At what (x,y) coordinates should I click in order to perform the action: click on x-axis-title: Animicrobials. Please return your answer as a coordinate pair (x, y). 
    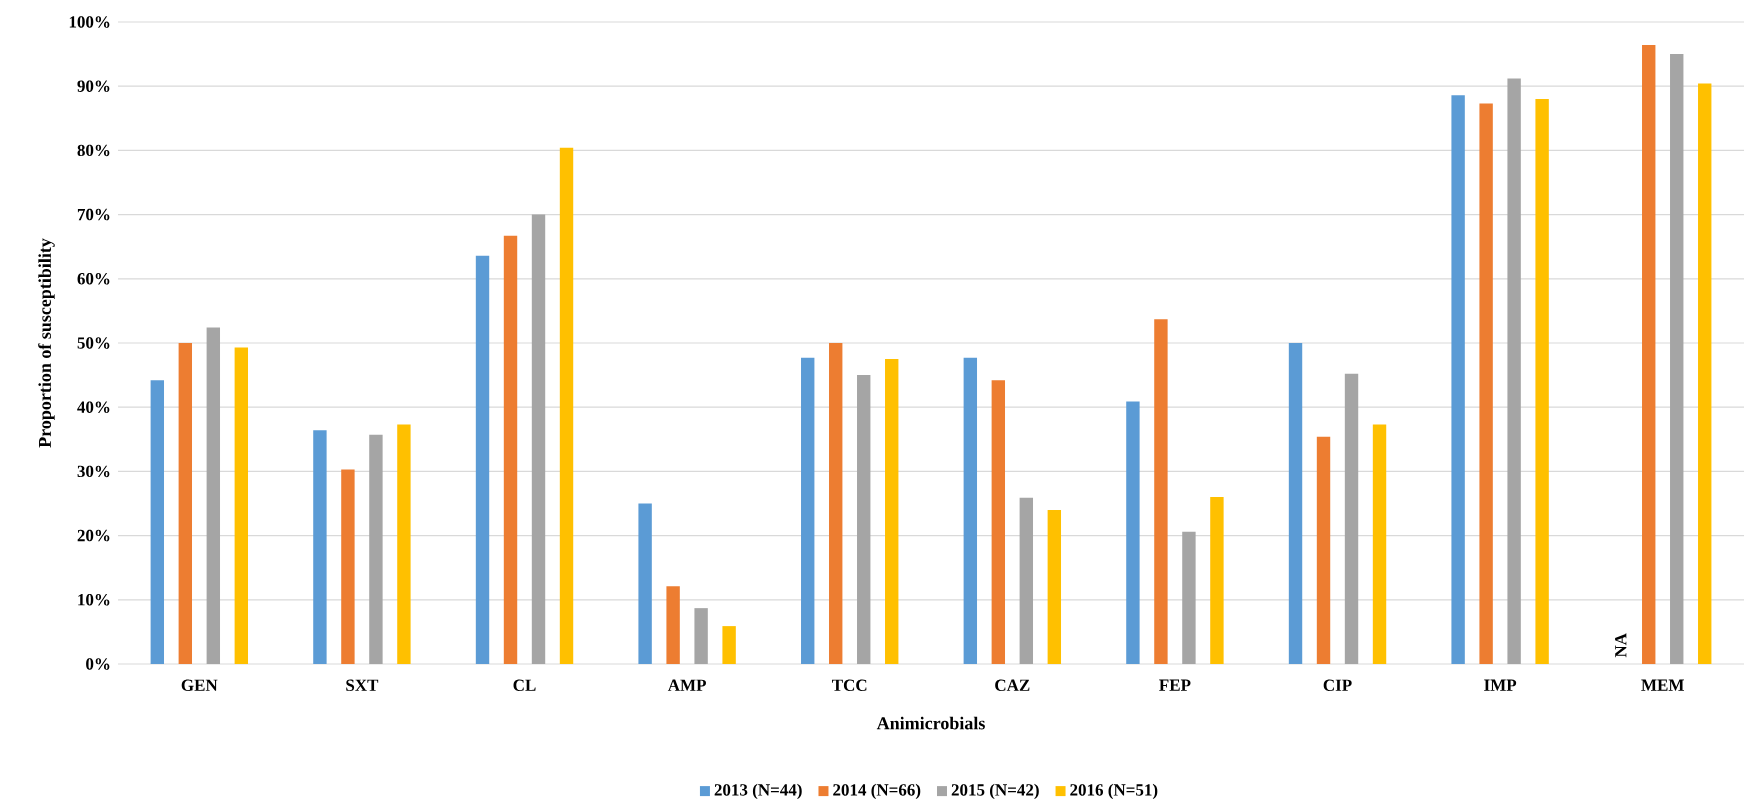
    Looking at the image, I should click on (930, 723).